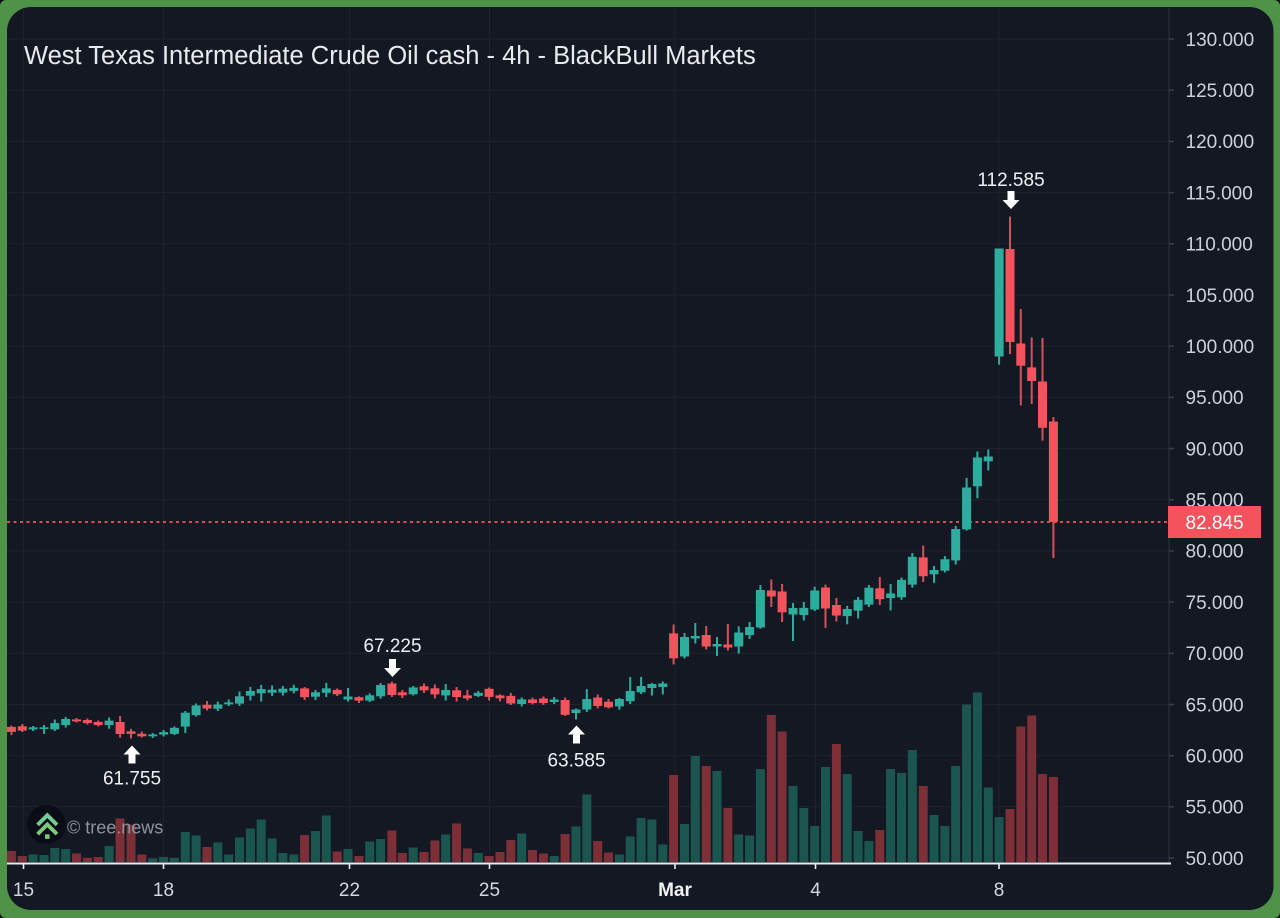 This screenshot has width=1280, height=918. I want to click on svg-text: 25, so click(489, 890).